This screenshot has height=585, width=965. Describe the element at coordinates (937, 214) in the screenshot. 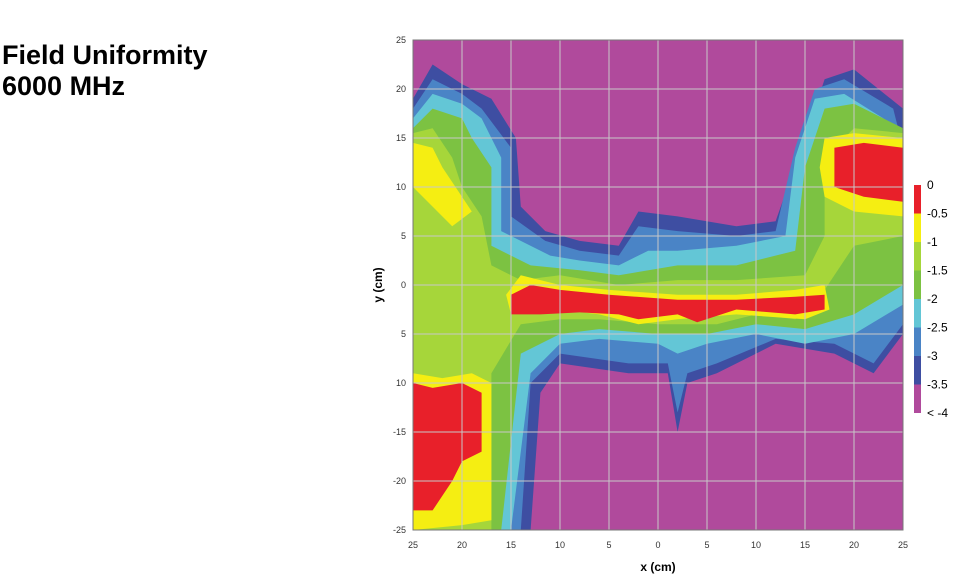

I see `legend-label: -0.5` at that location.